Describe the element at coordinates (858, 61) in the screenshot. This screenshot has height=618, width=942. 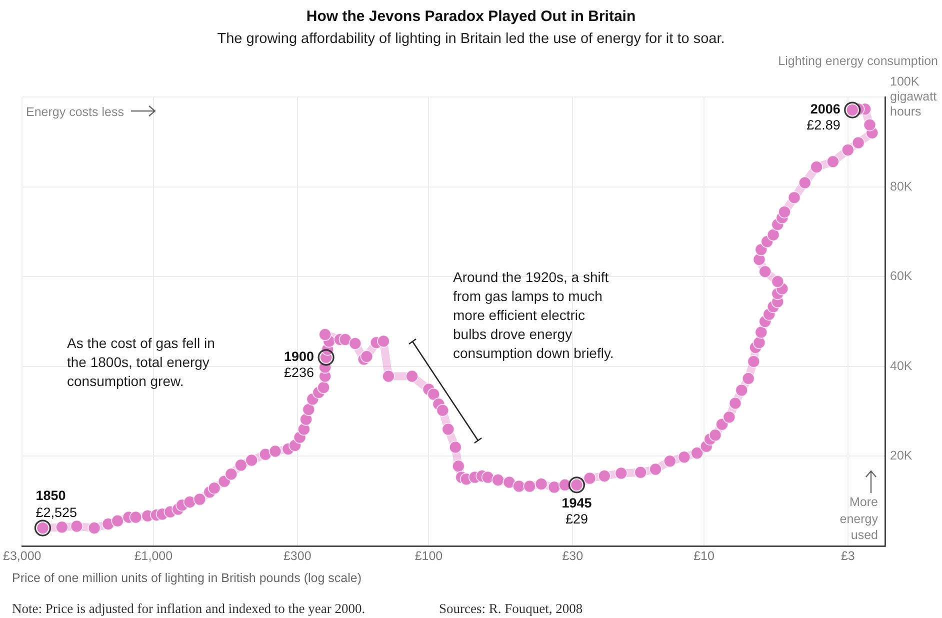
I see `y-axis-title: Lighting energy consumption` at that location.